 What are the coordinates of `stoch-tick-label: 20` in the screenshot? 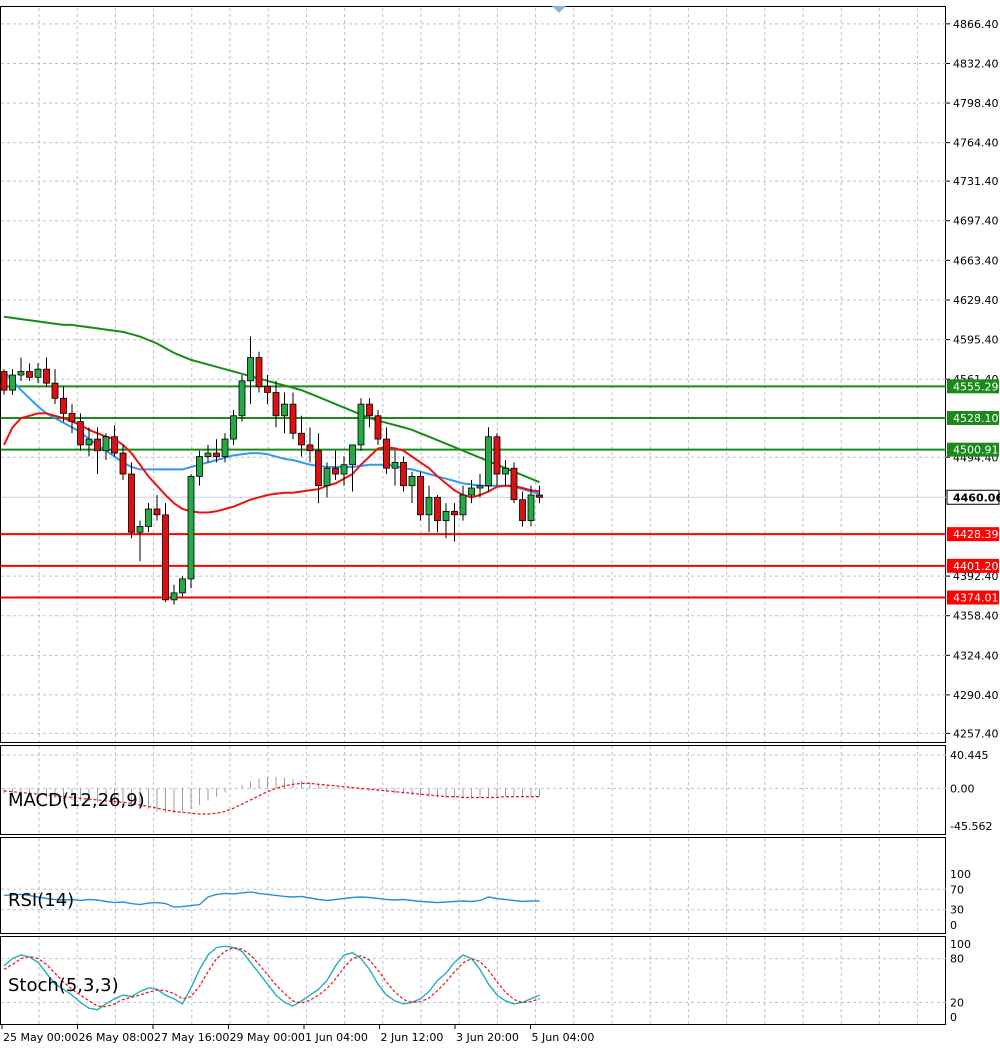 It's located at (957, 1002).